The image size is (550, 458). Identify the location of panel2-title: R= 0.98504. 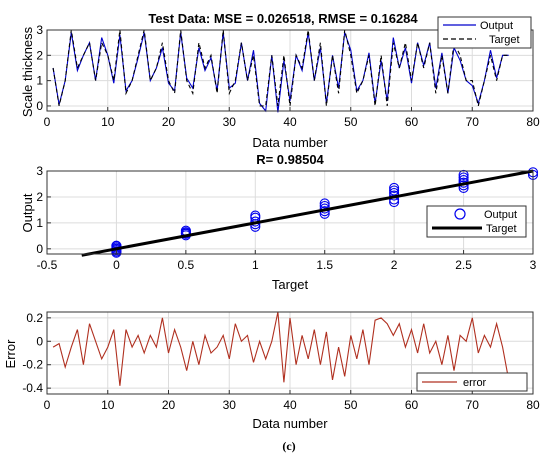
(290, 159).